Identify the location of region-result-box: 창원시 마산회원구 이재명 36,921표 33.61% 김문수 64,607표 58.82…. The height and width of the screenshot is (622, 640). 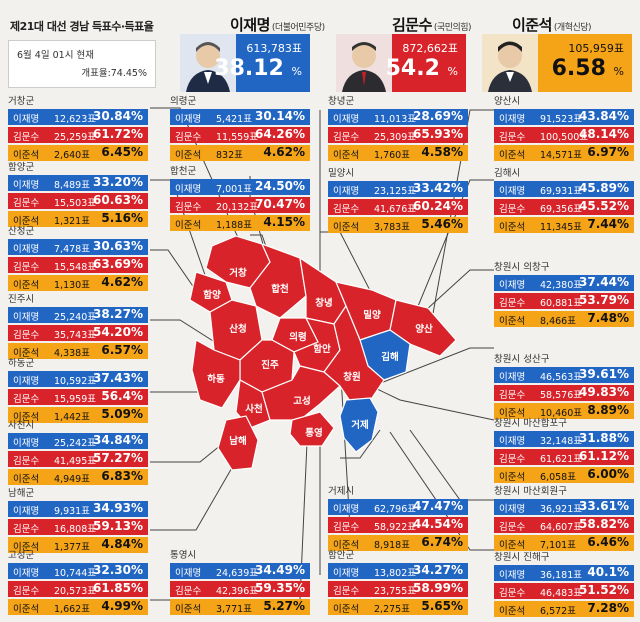
(564, 518).